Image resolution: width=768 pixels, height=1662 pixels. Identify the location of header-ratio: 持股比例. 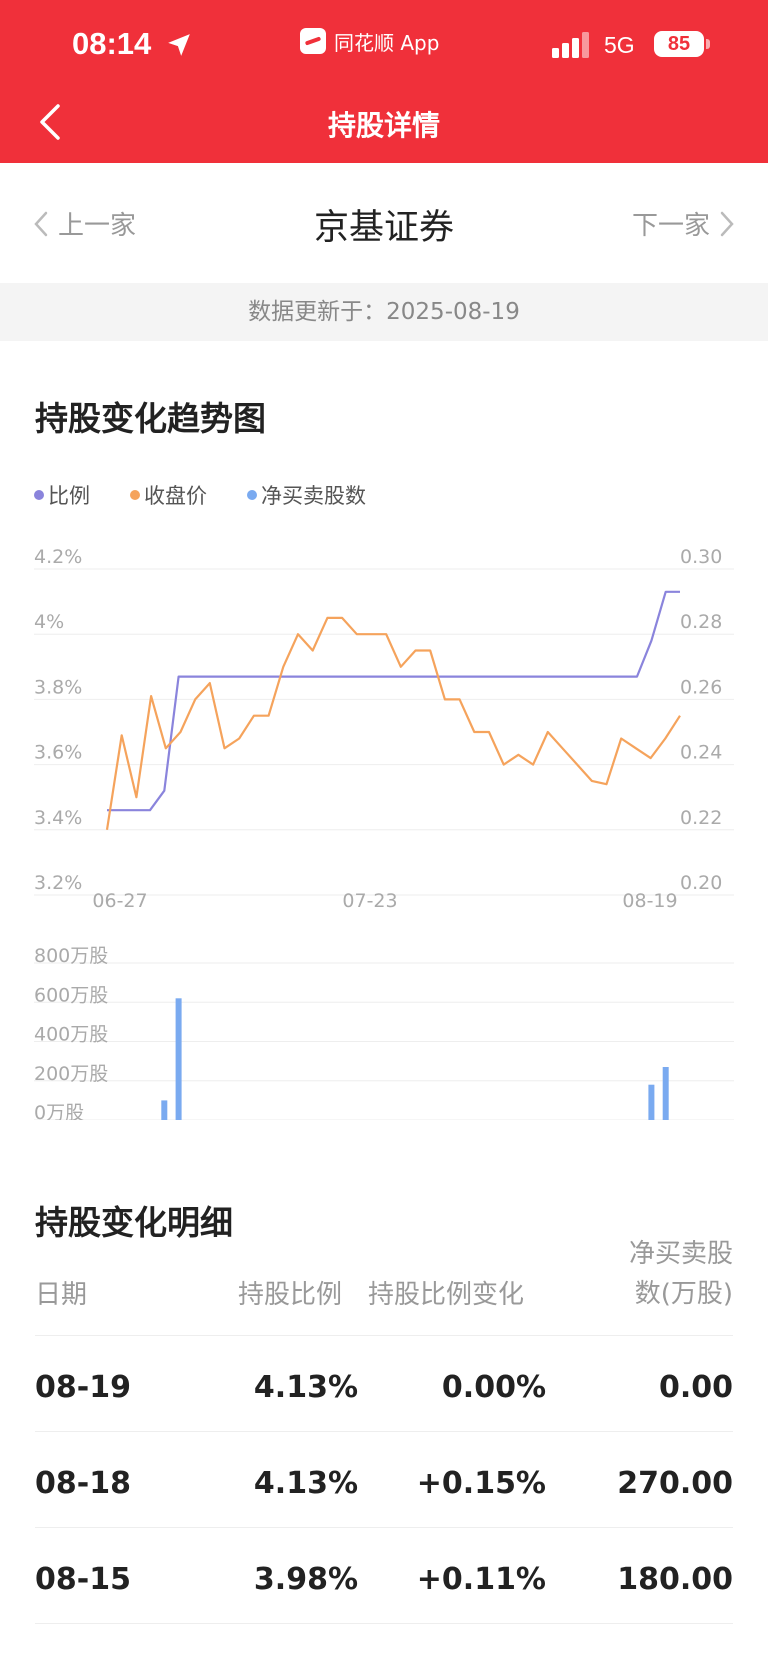
(290, 1295).